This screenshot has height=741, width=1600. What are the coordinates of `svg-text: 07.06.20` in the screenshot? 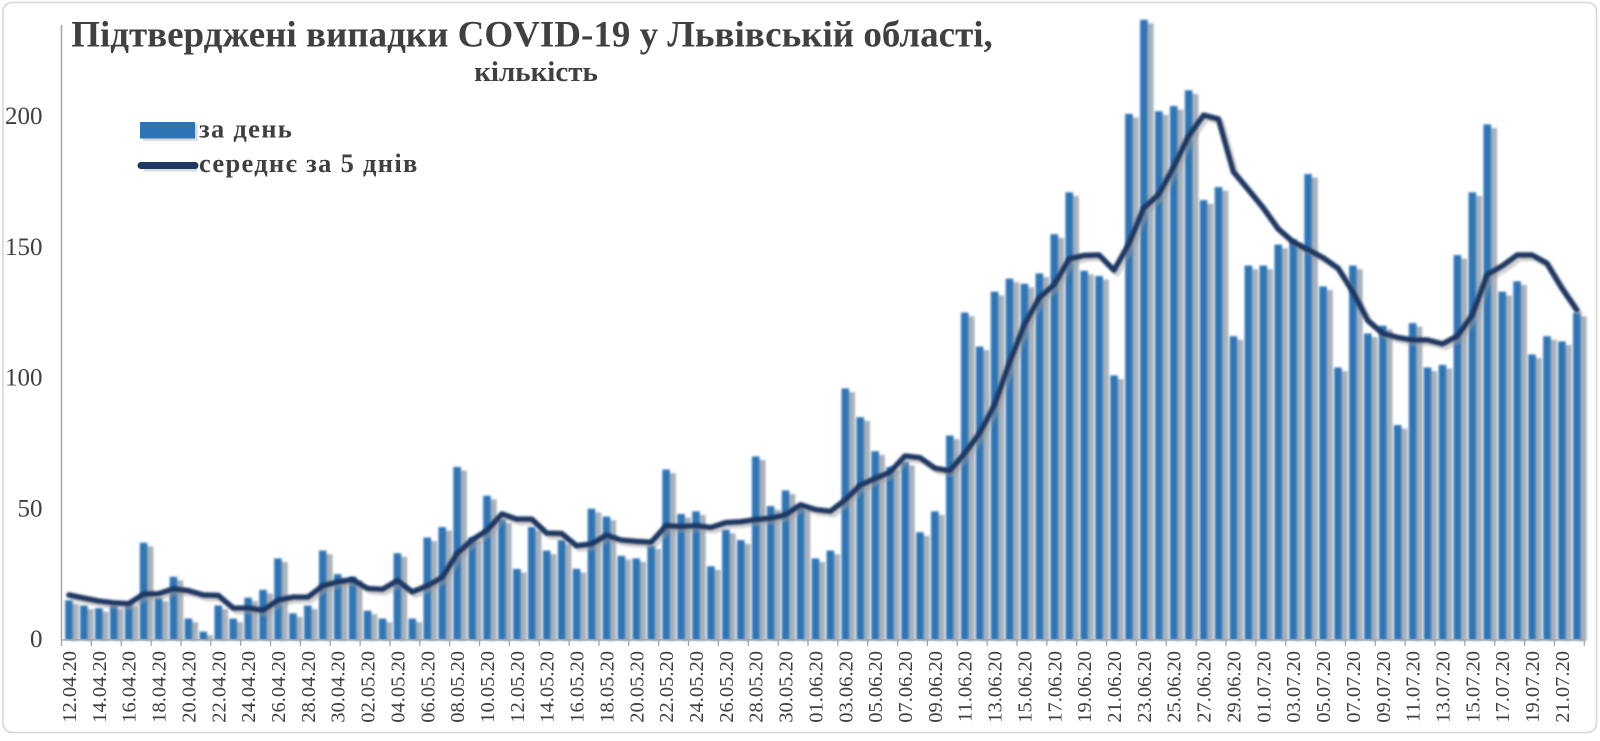 It's located at (906, 687).